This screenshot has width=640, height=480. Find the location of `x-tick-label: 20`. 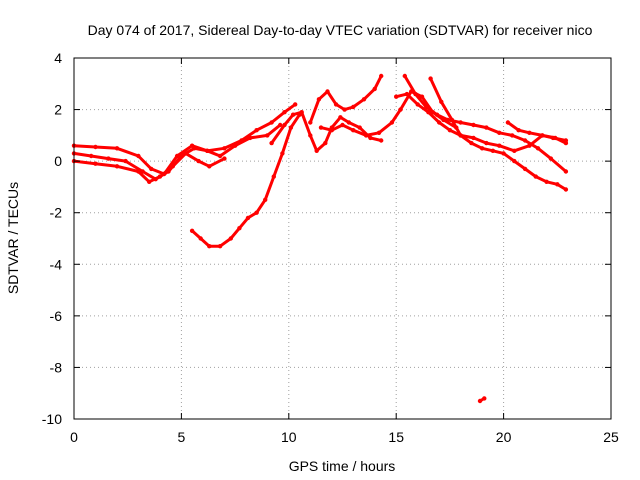

x-tick-label: 20 is located at coordinates (504, 437).